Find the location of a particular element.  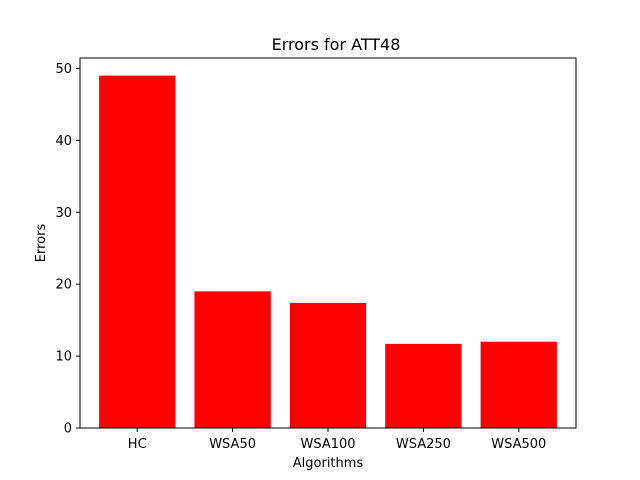

x-tick-label: HC is located at coordinates (137, 444).